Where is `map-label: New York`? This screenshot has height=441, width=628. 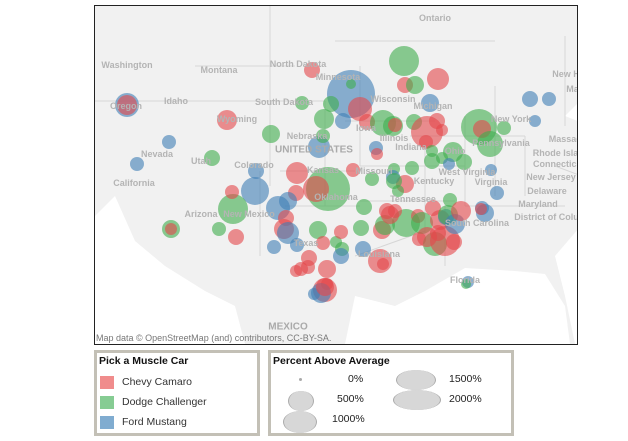
map-label: New York is located at coordinates (511, 119).